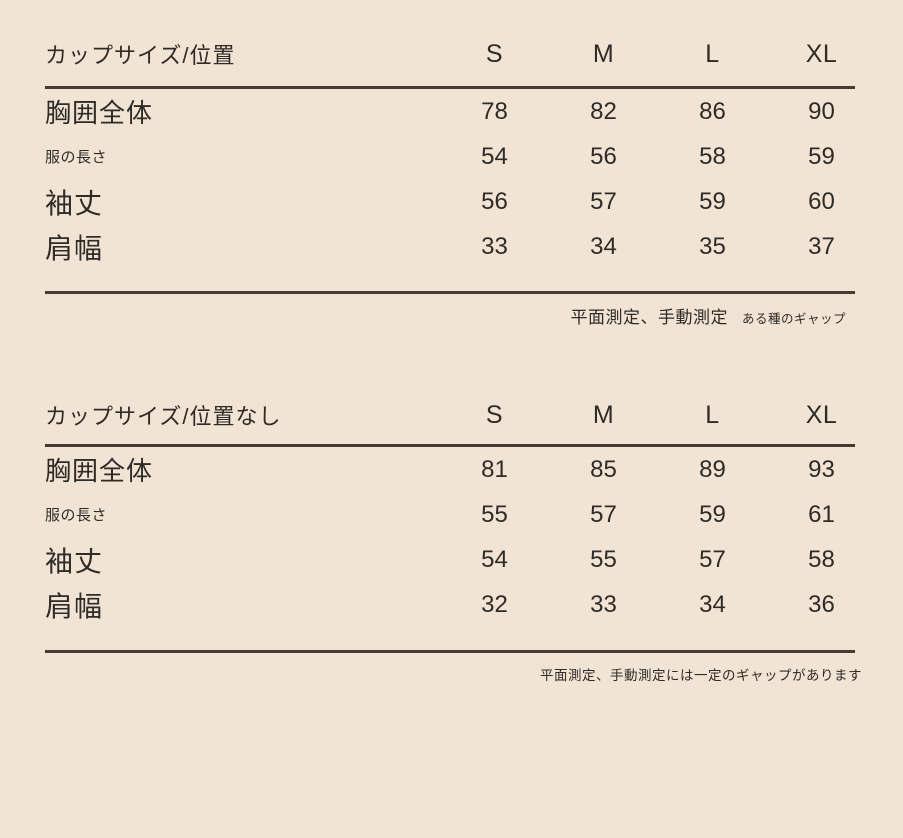 This screenshot has width=903, height=838. I want to click on cell-value: 35, so click(712, 246).